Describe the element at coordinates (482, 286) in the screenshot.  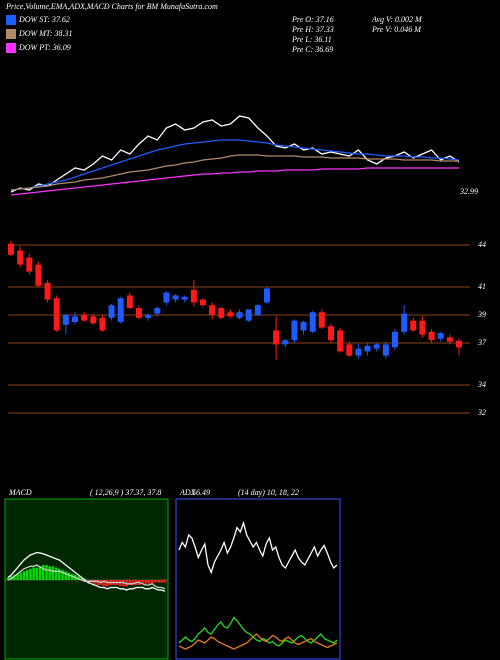
I see `y-tick-label: 41` at that location.